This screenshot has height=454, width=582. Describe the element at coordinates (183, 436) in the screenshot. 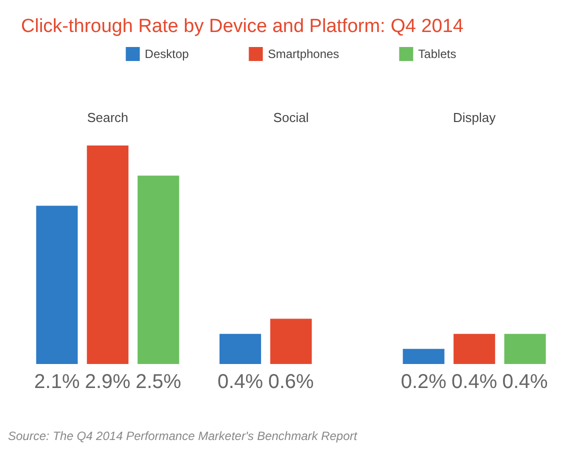

I see `source-note: Source: The Q4 2014 Performance Marketer's Benchmark Report` at that location.